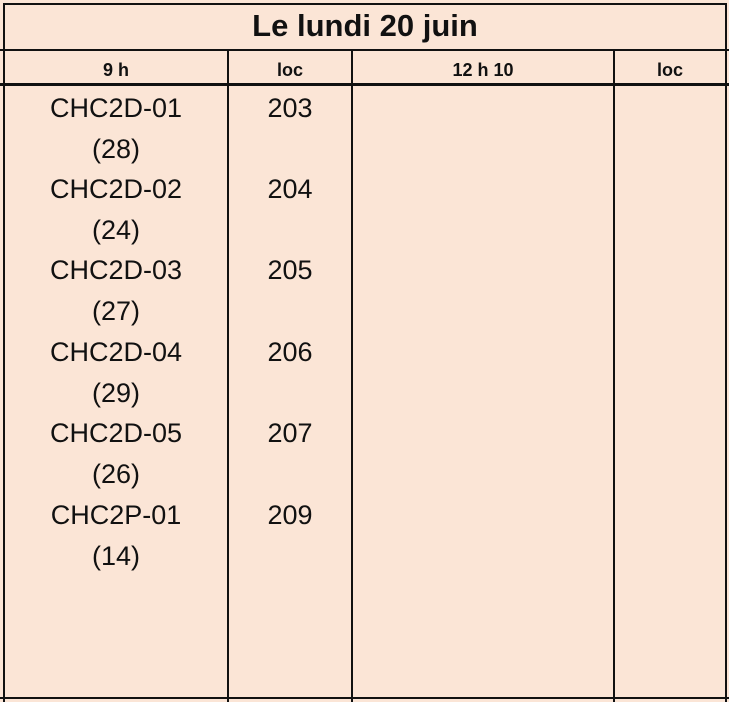  What do you see at coordinates (116, 351) in the screenshot?
I see `group-code: CHC2D-04` at bounding box center [116, 351].